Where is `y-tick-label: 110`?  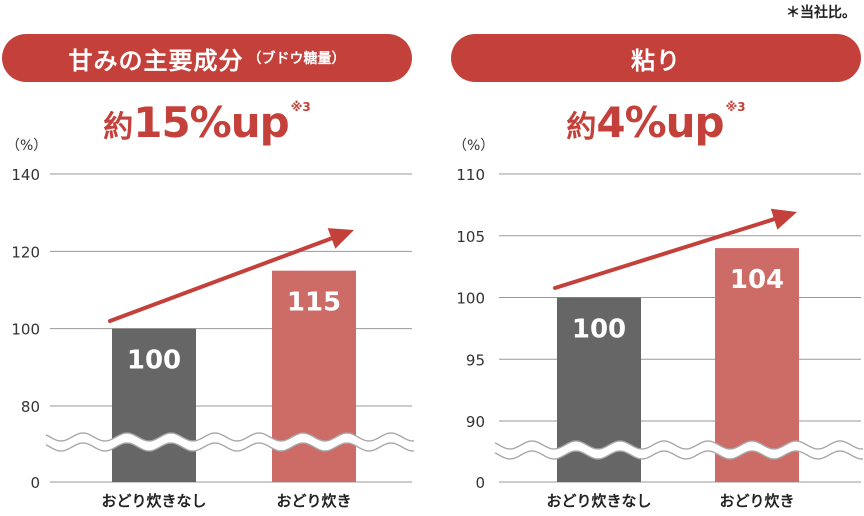
y-tick-label: 110 is located at coordinates (470, 175).